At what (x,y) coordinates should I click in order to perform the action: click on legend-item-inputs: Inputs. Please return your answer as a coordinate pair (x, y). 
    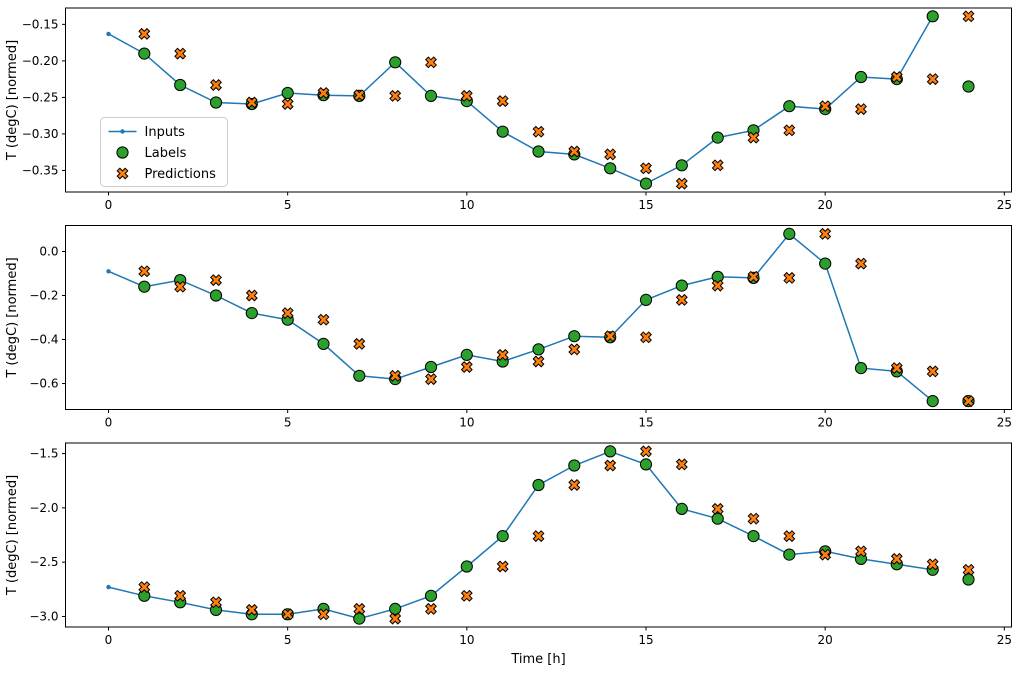
    Looking at the image, I should click on (146, 132).